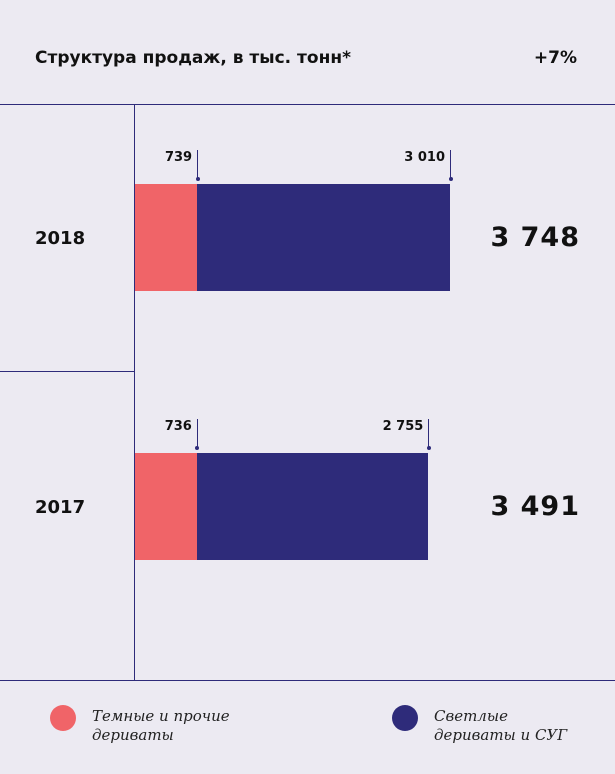 Image resolution: width=615 pixels, height=774 pixels. Describe the element at coordinates (424, 157) in the screenshot. I see `value-label: 3 010` at that location.